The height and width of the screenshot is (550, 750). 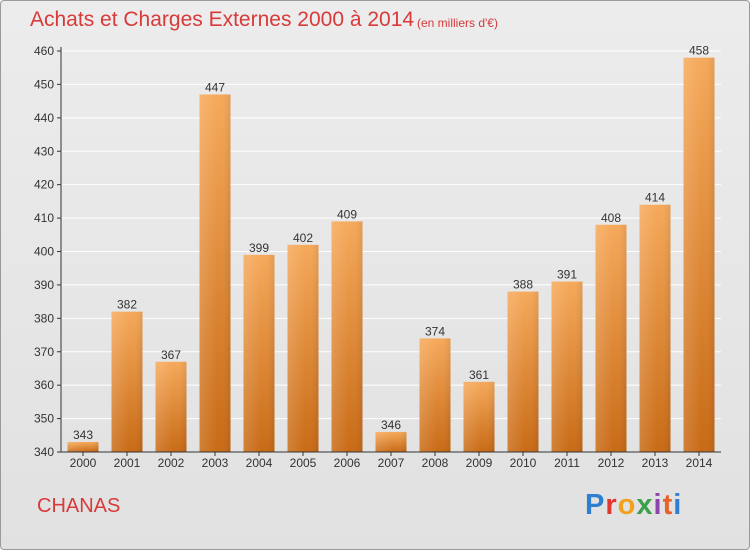 I want to click on logo-letter: o, so click(x=627, y=505).